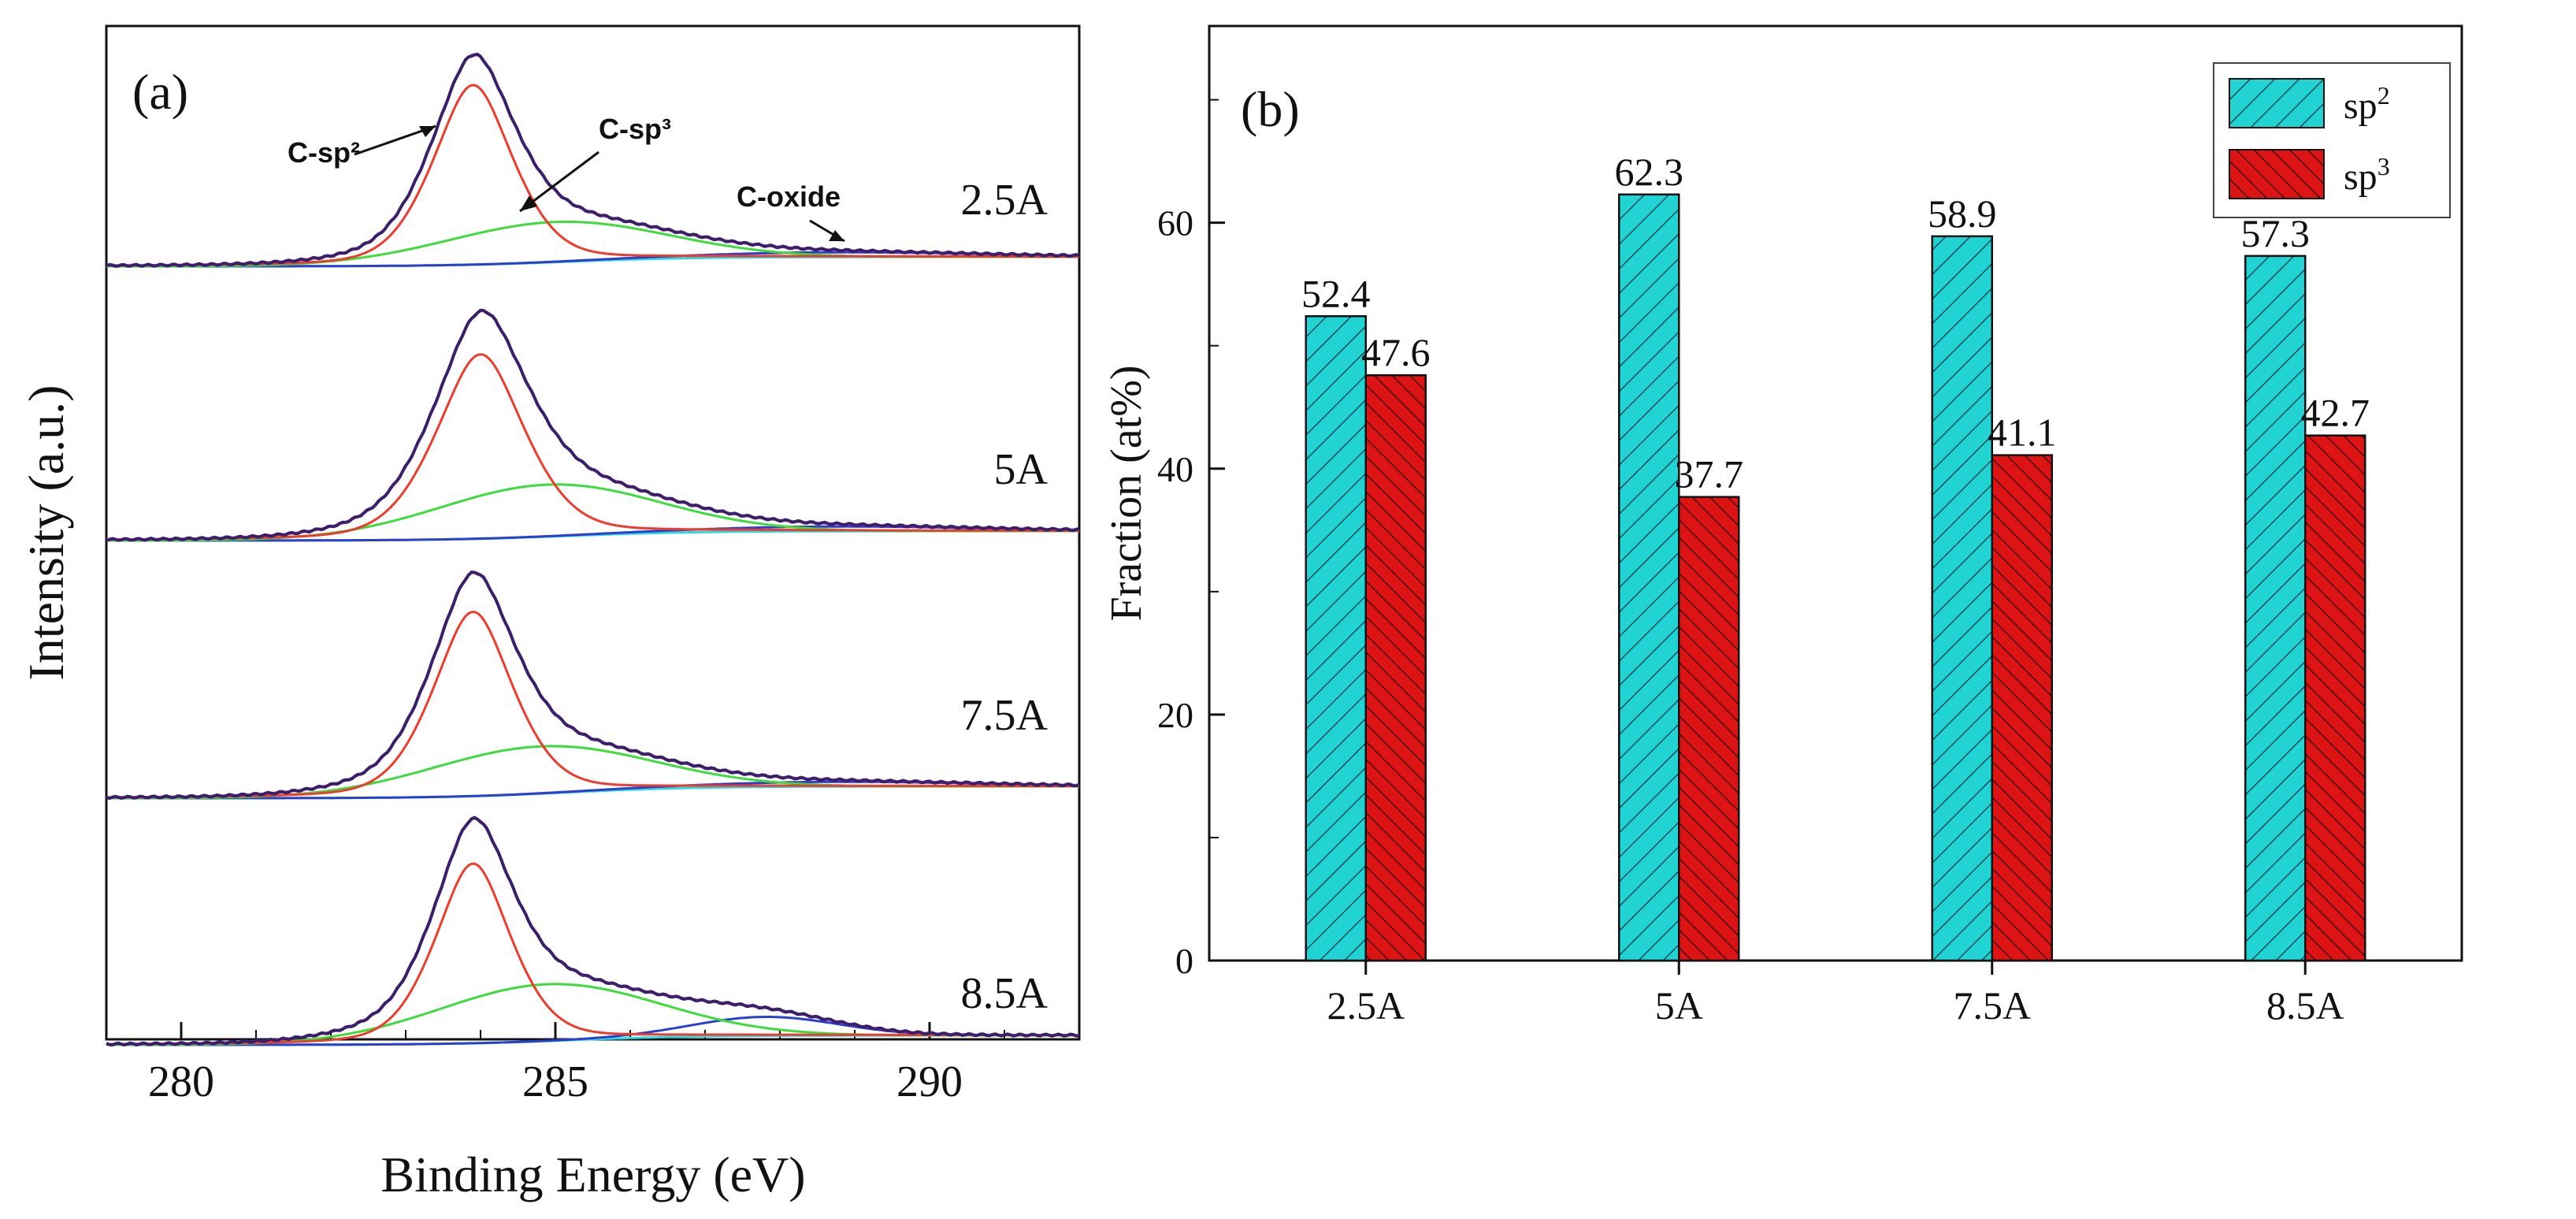 The image size is (2576, 1219). I want to click on panel-b-y-ticks: 0 20 40 60, so click(1191, 539).